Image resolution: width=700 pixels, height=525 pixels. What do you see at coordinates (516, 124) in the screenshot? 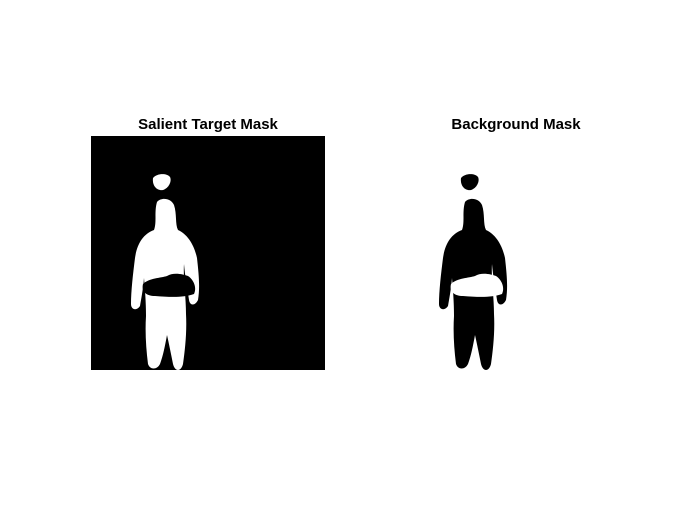
I see `background-mask-title: Background Mask` at bounding box center [516, 124].